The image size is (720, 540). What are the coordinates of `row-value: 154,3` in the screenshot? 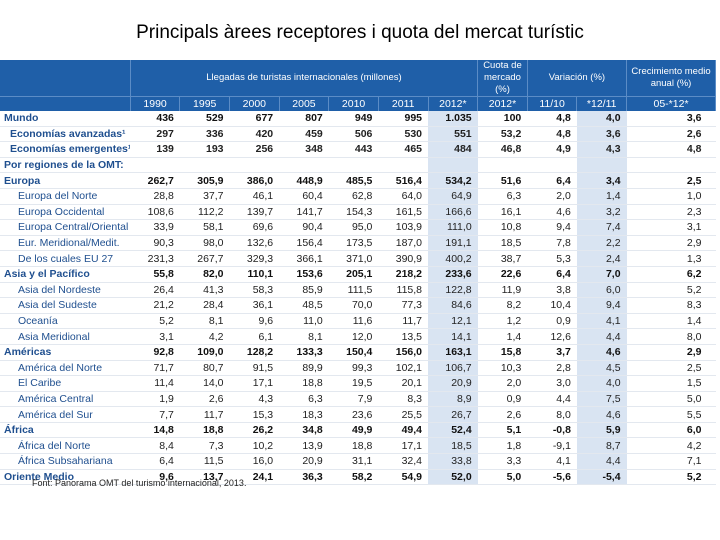 It's located at (353, 212).